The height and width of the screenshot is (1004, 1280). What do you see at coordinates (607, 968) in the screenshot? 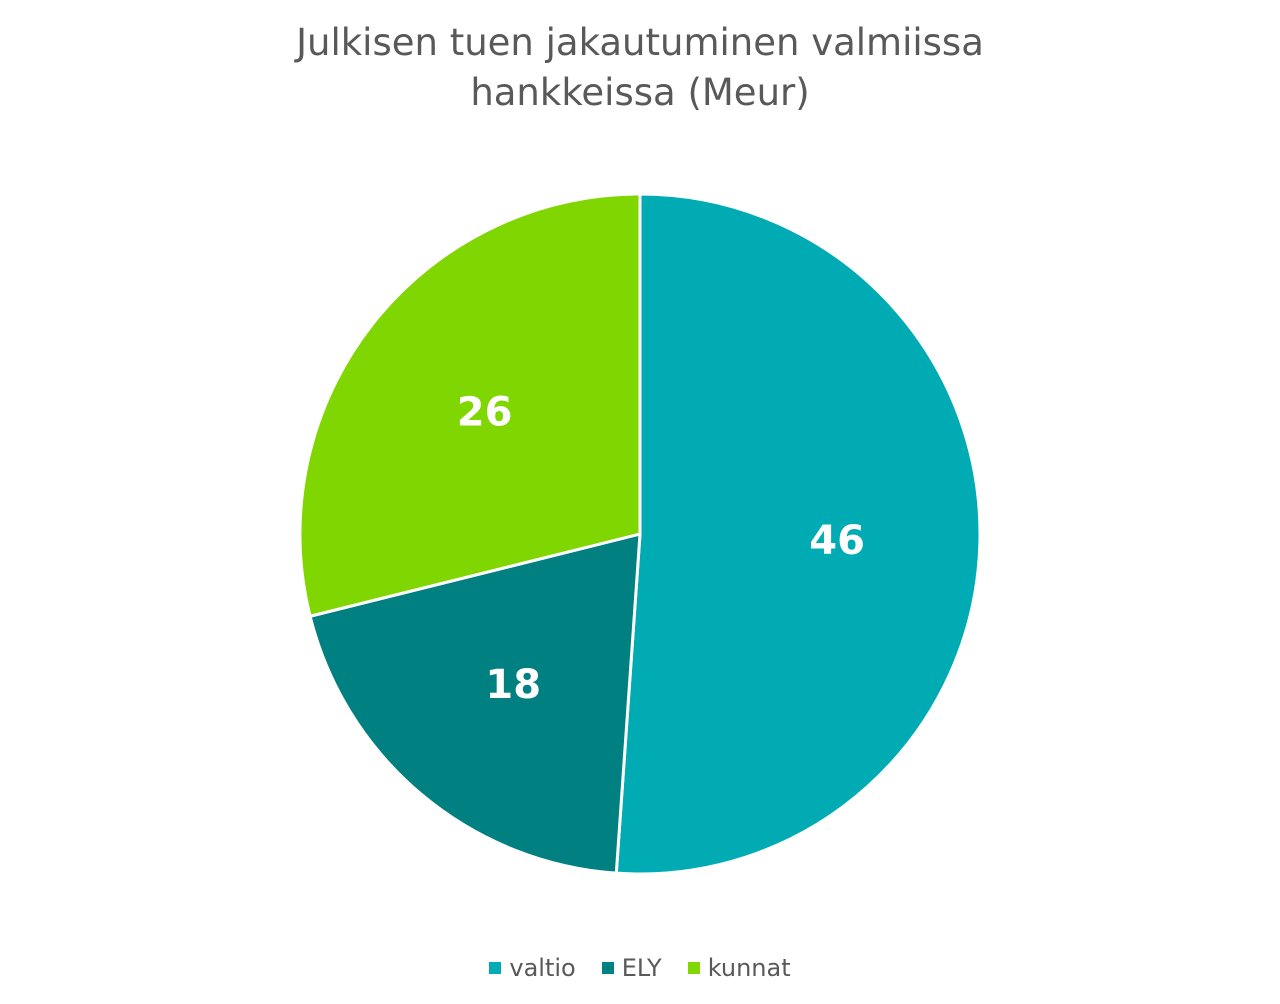
I see `legend-swatch-ely` at bounding box center [607, 968].